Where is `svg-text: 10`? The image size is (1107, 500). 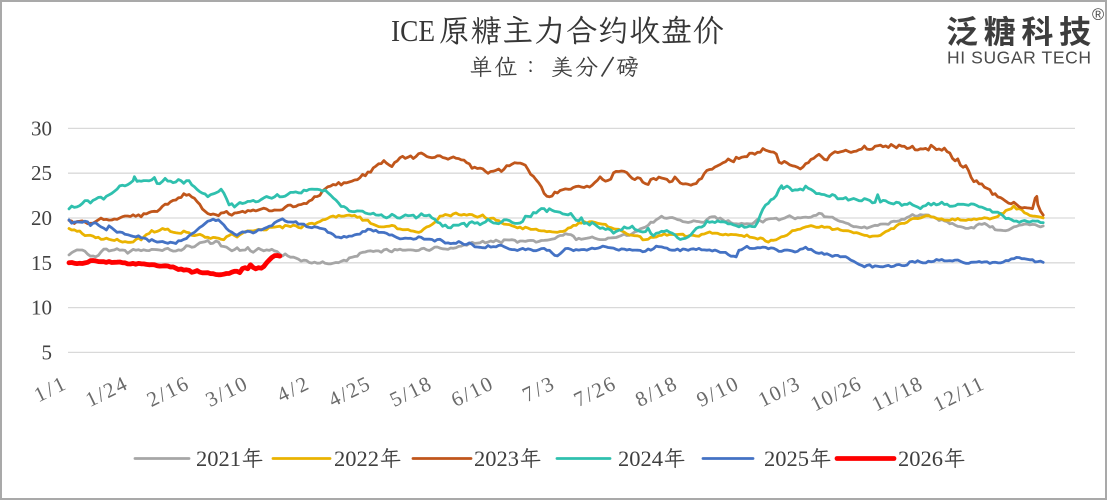
svg-text: 10 is located at coordinates (41, 308).